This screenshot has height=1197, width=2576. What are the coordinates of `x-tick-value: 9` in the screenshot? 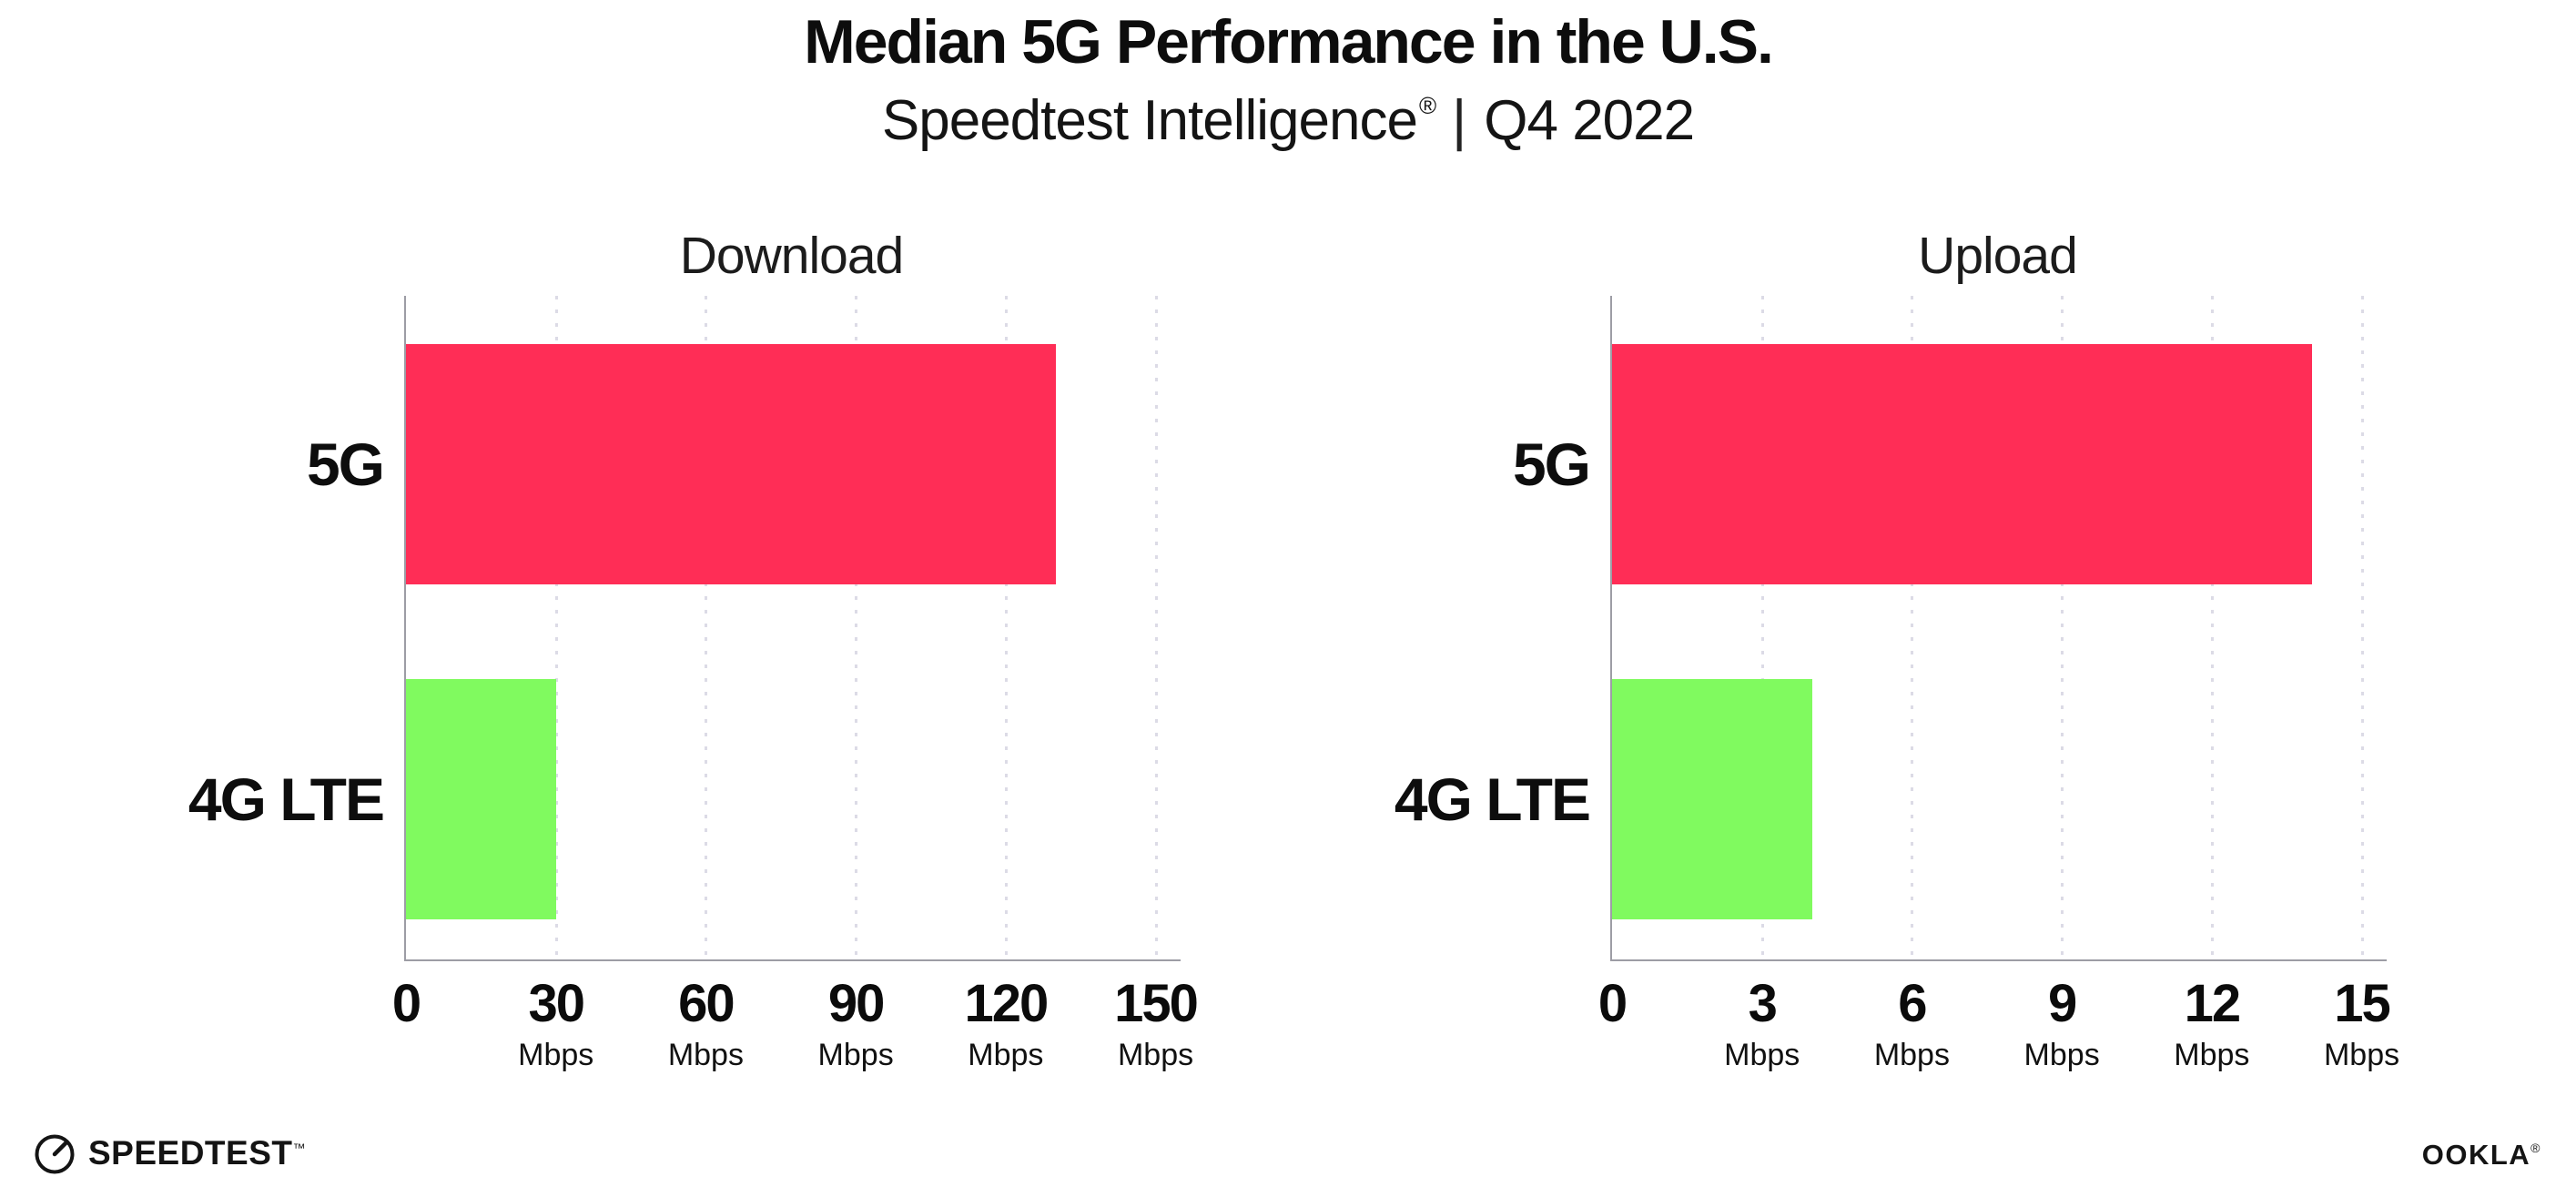 It's located at (2062, 1004).